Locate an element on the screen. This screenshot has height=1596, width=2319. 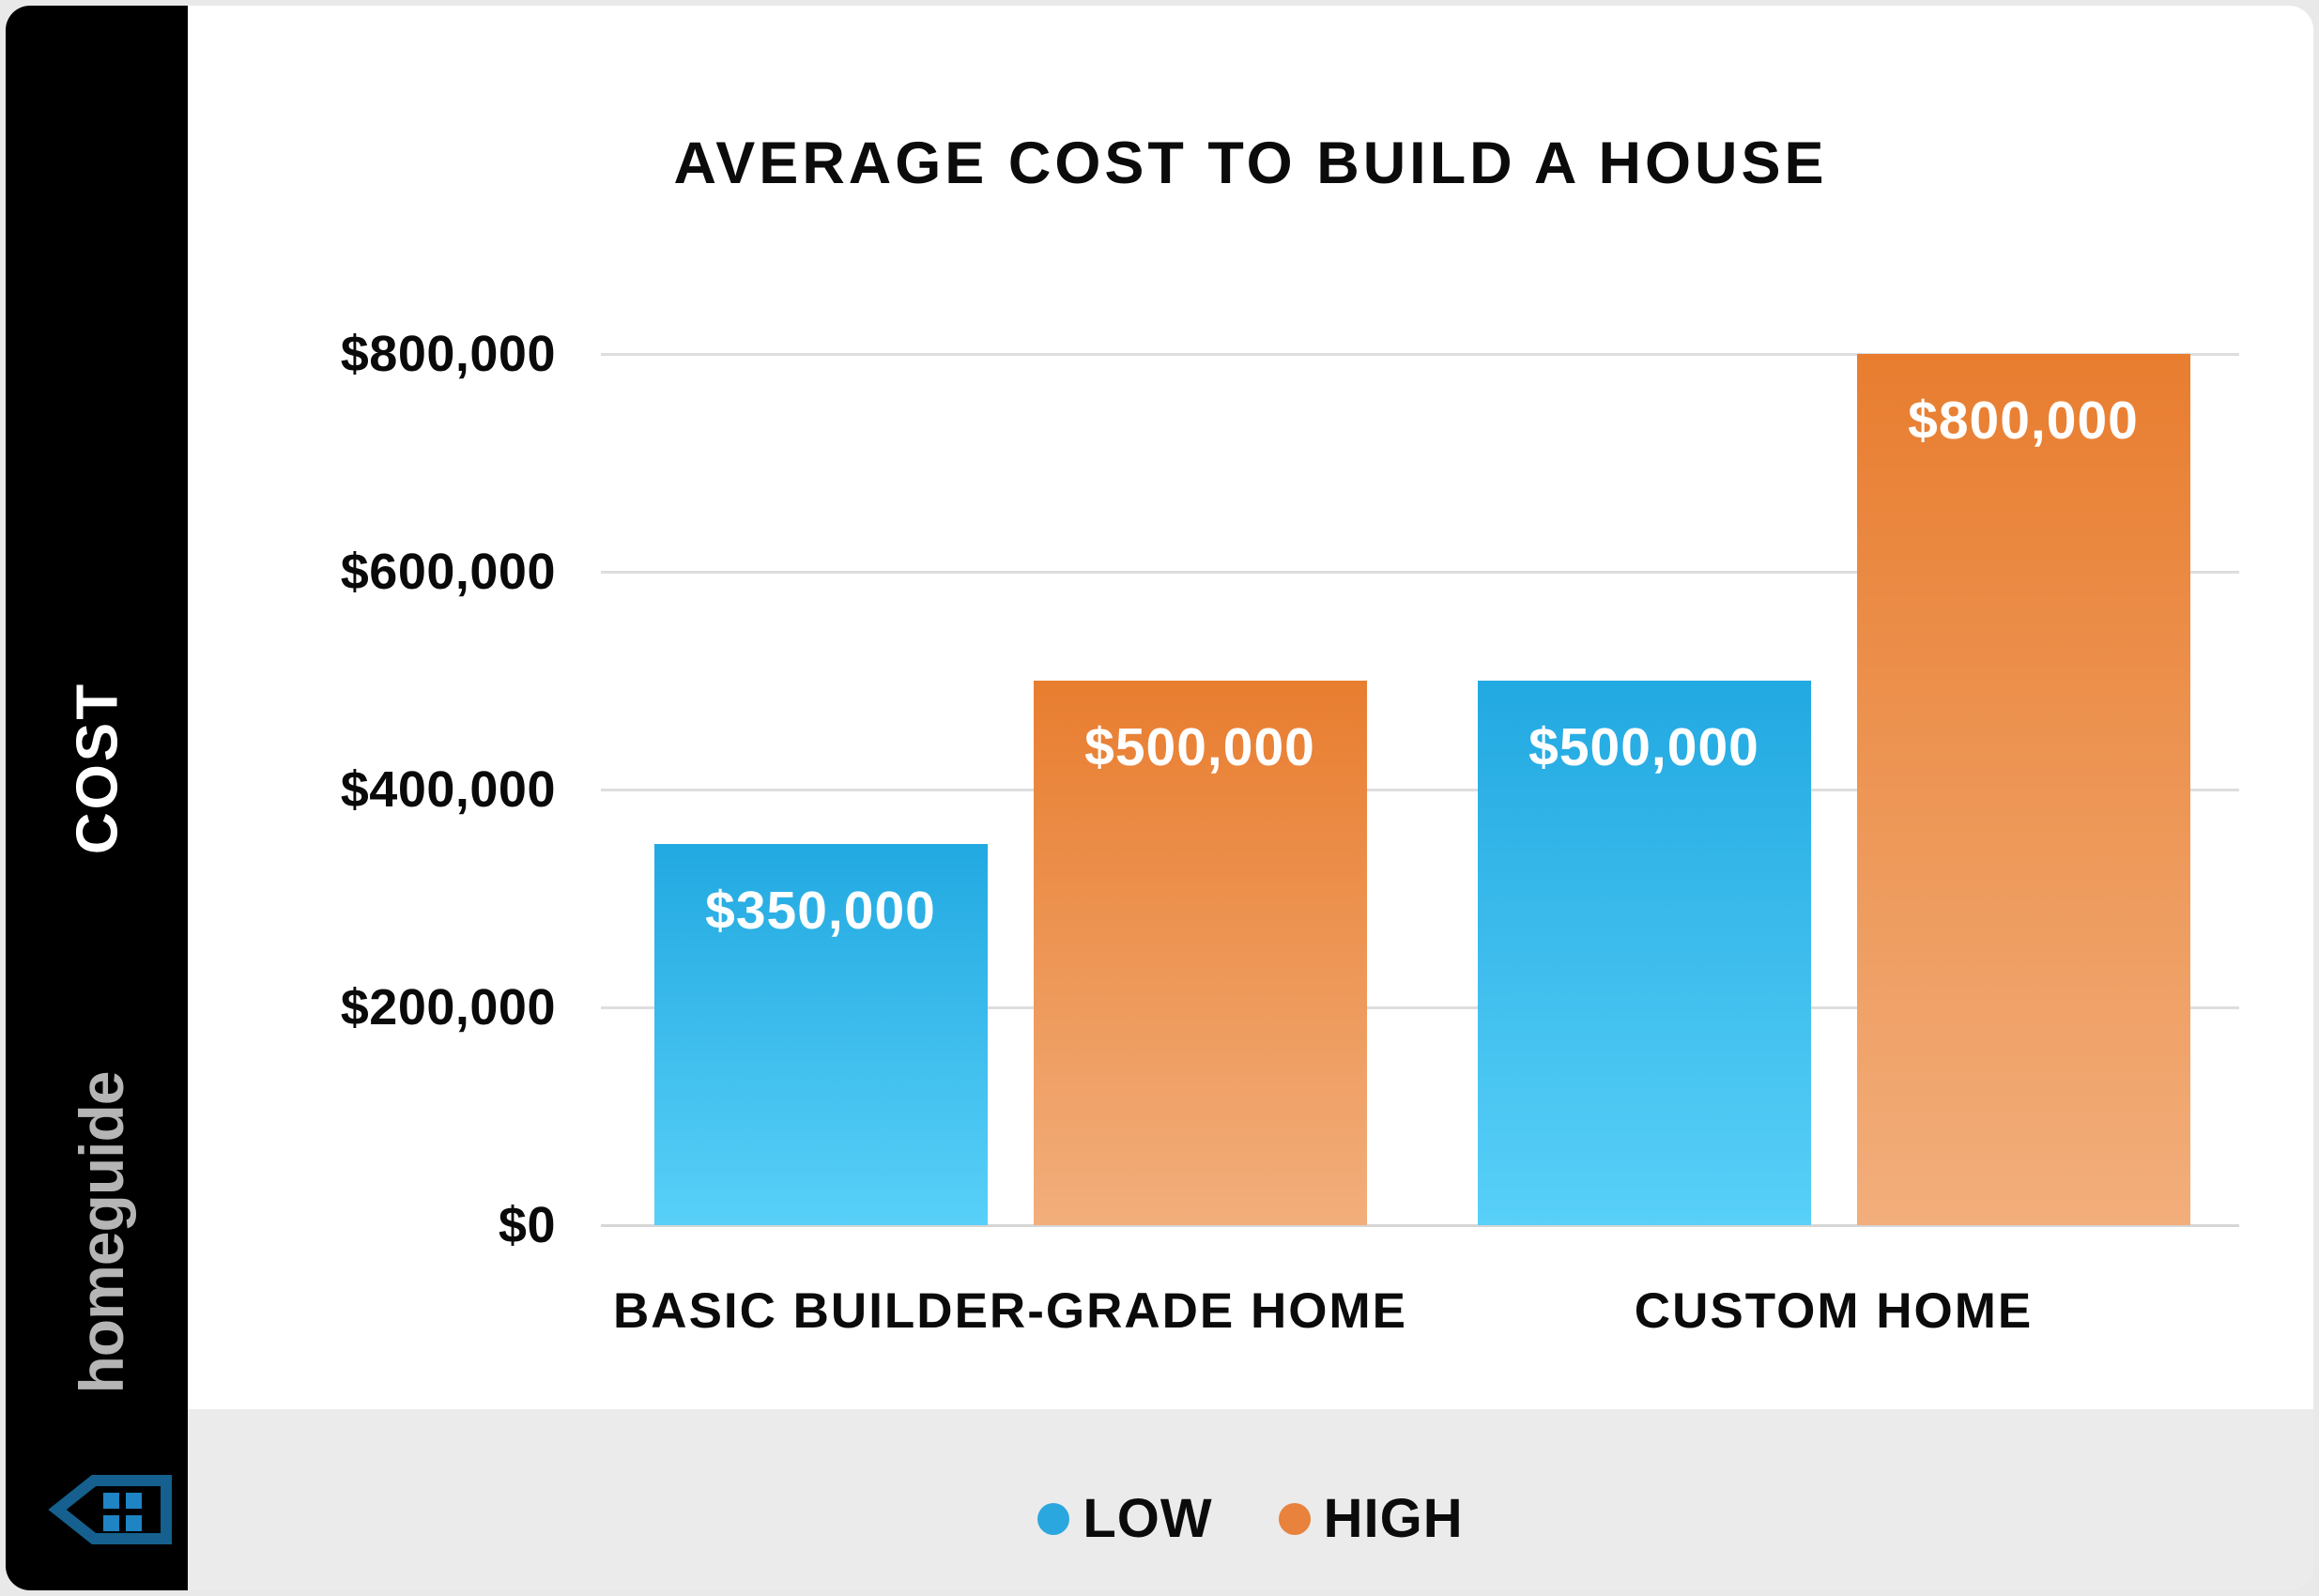
legend-dot-low is located at coordinates (1053, 1519).